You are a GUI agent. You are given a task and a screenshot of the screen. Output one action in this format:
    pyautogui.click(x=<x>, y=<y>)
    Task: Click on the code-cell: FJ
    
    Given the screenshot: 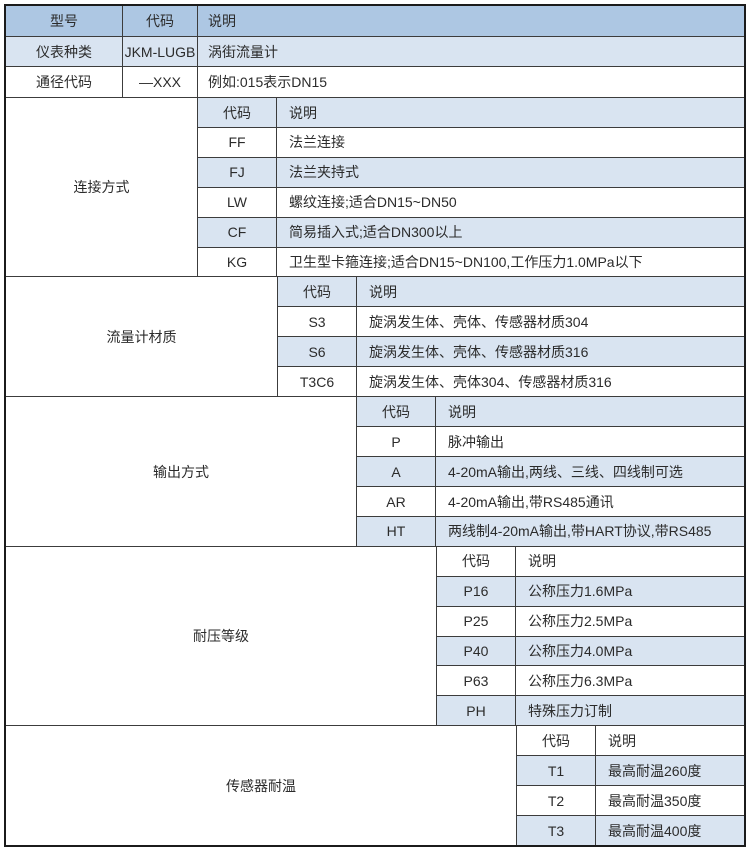 What is the action you would take?
    pyautogui.click(x=237, y=172)
    